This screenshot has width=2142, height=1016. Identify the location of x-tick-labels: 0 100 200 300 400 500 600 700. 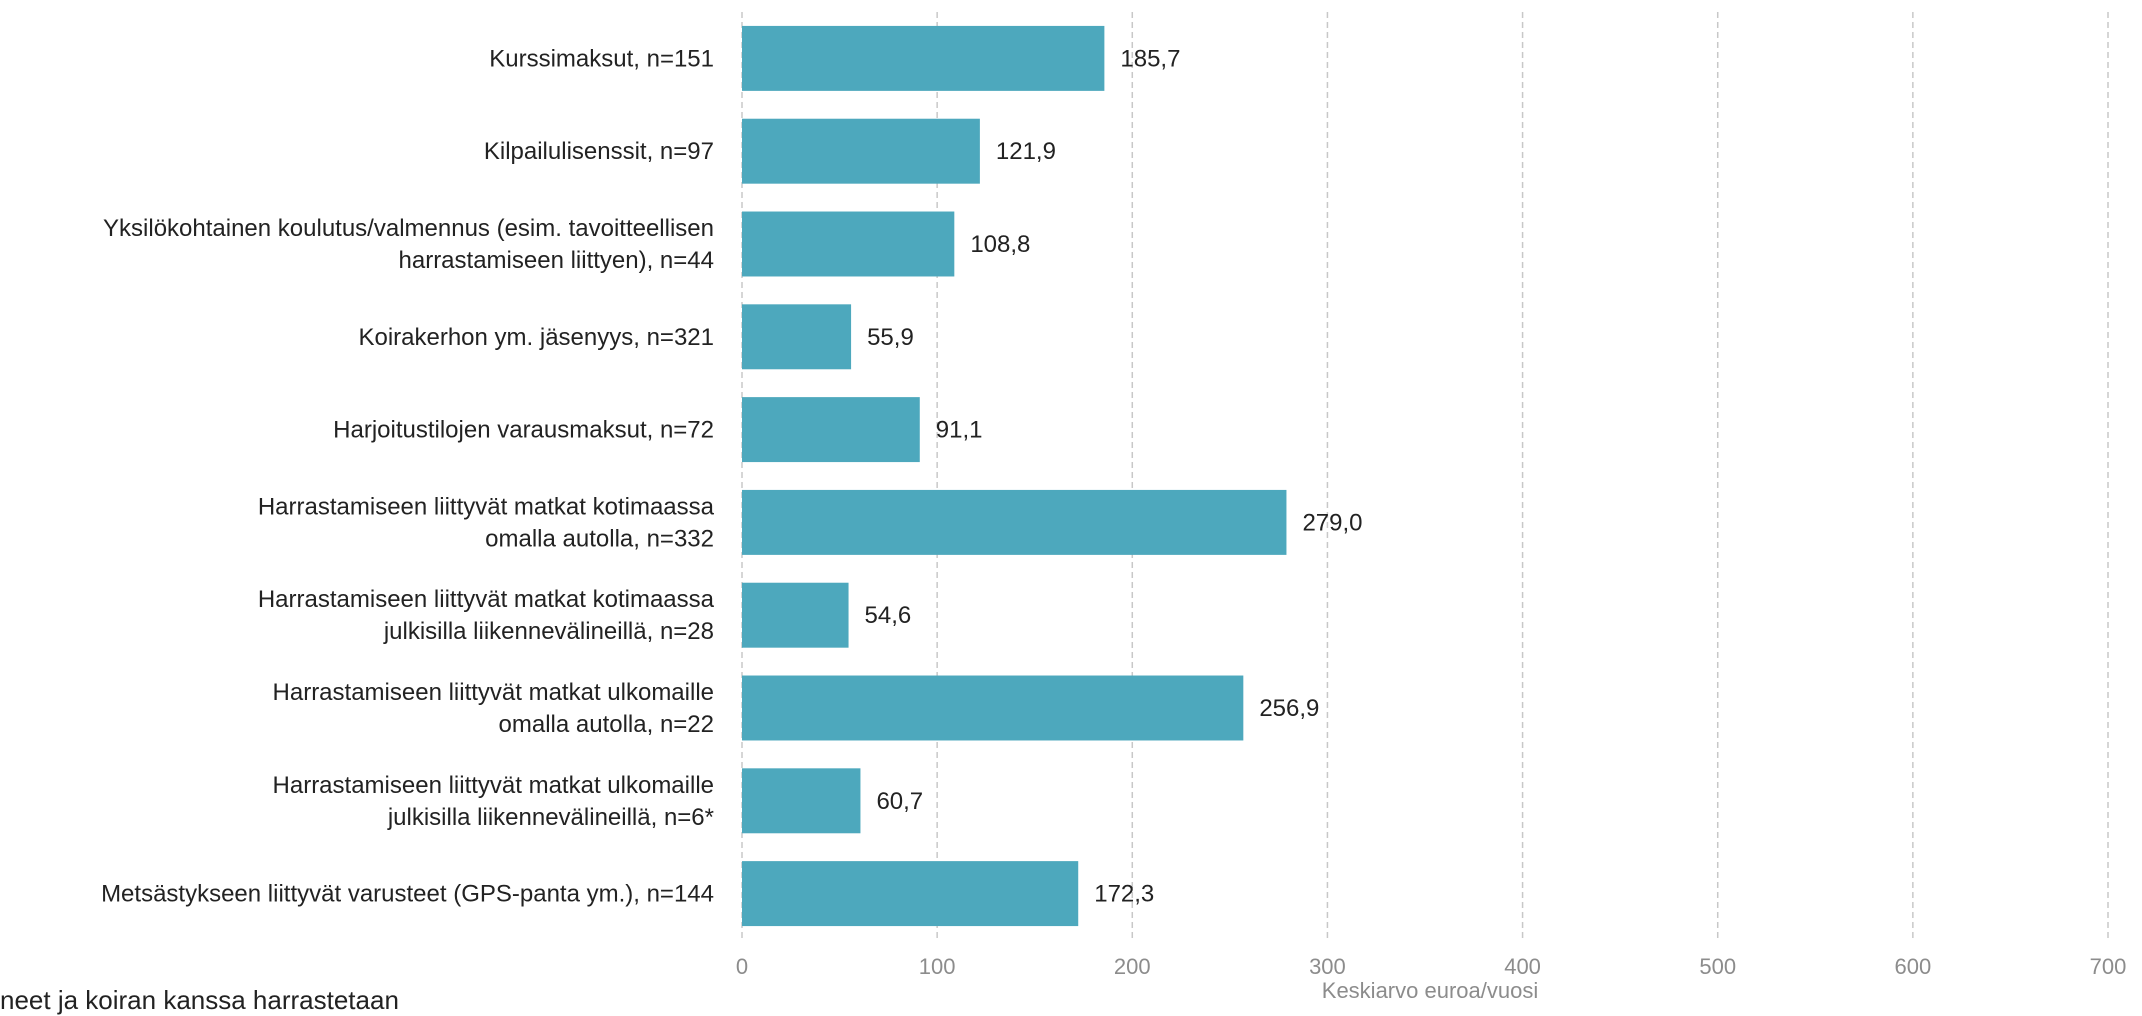
(1431, 966).